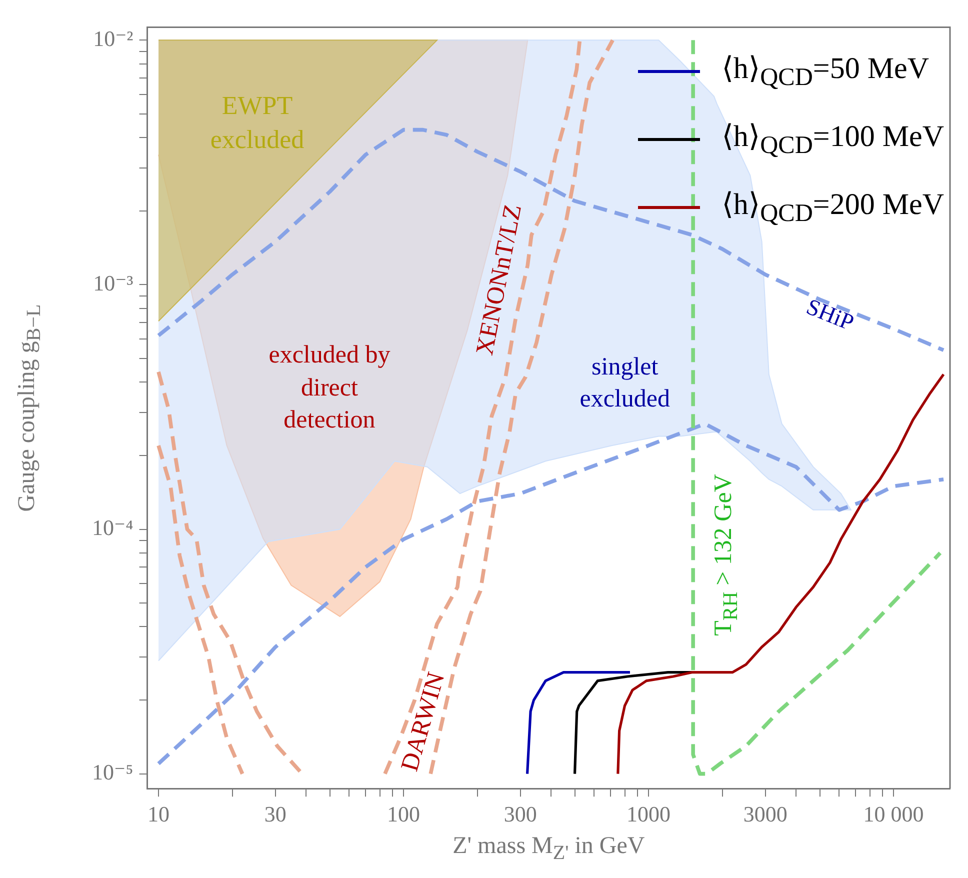 This screenshot has width=968, height=878. I want to click on legend-label: ⟨h⟩$_{QCD}$=50 MeV, so click(825, 71).